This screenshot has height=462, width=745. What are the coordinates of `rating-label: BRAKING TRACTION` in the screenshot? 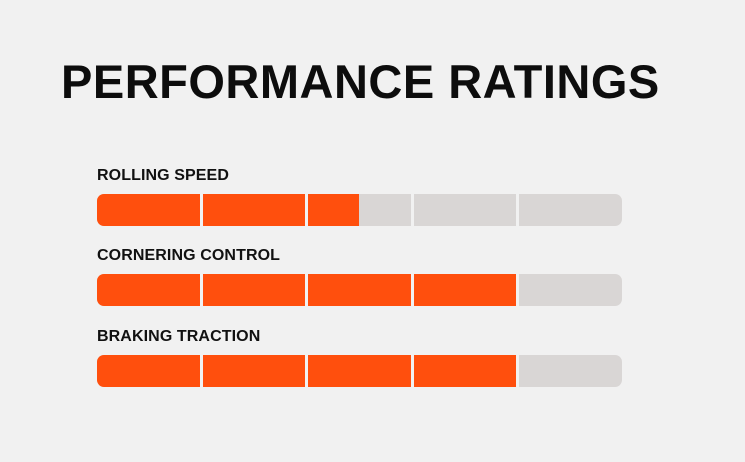 It's located at (179, 336).